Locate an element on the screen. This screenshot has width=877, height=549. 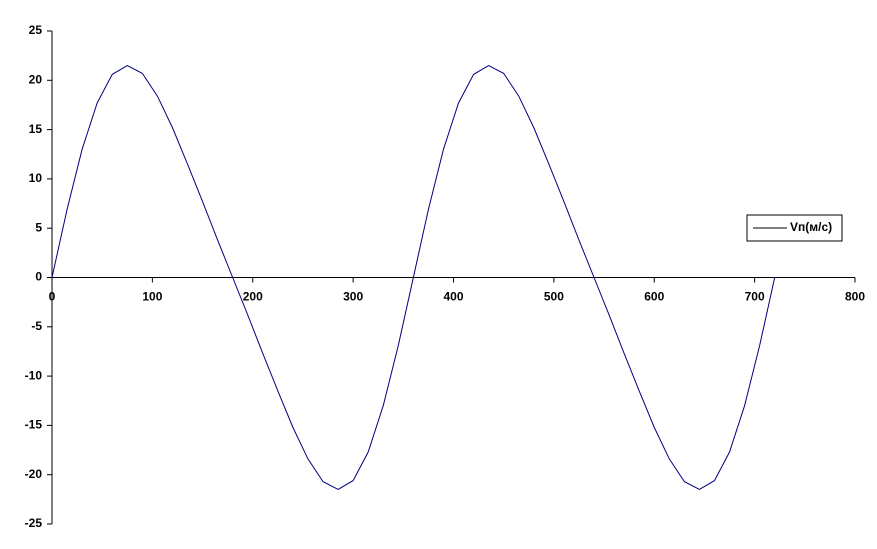
x-tick-label: 700 is located at coordinates (755, 297).